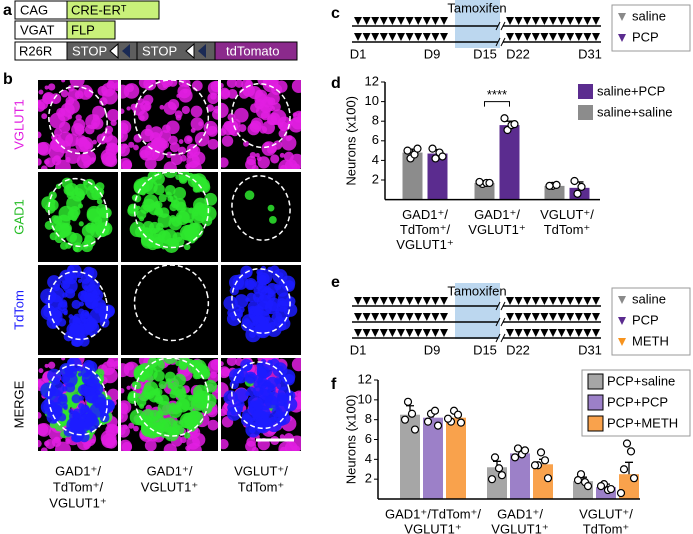 This screenshot has width=693, height=534. I want to click on site-triangle, so click(190, 51).